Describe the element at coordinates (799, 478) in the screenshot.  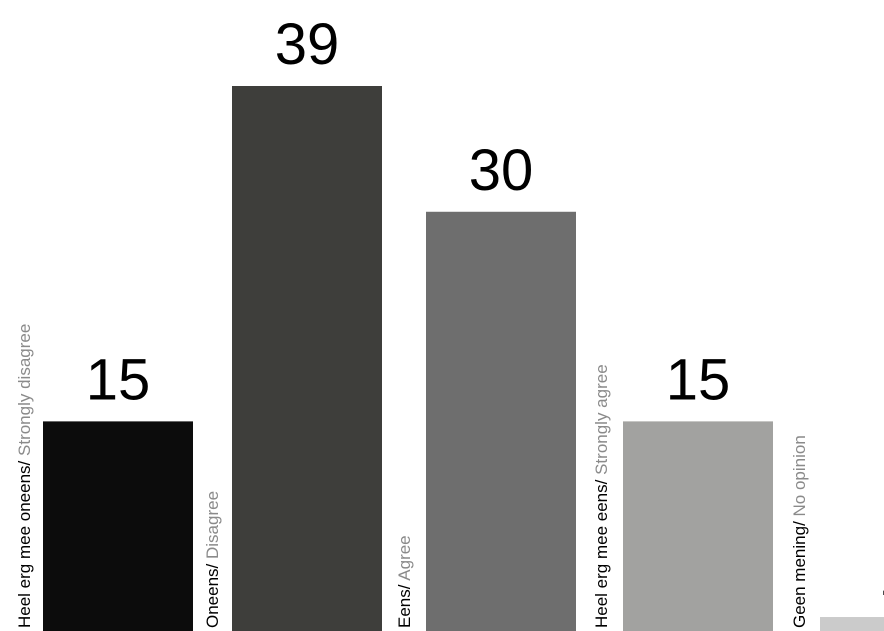
I see `category-label-en-4: No opinion` at that location.